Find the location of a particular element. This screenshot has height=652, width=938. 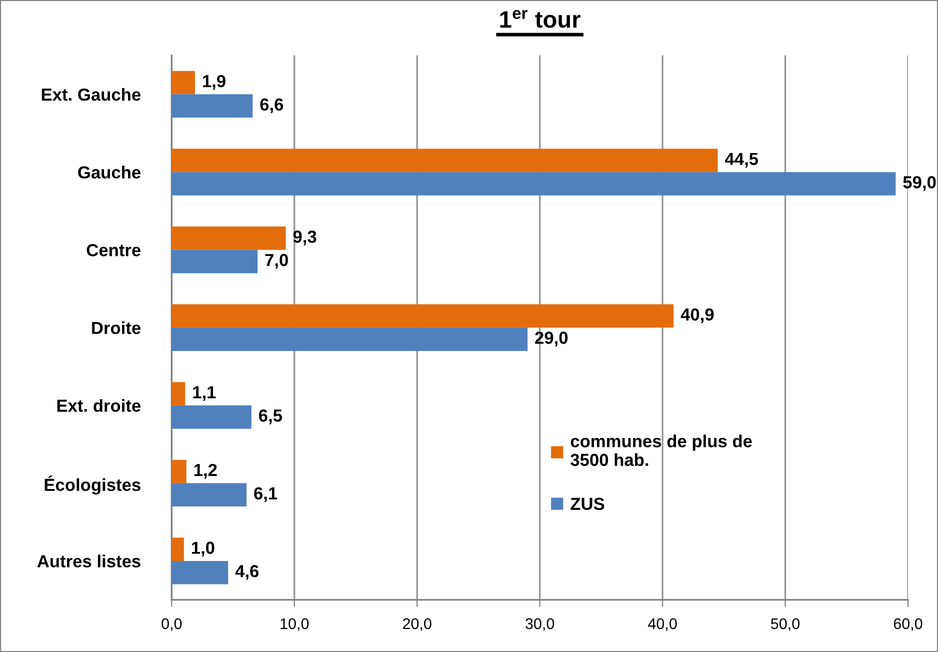

y-tick-label: Centre is located at coordinates (113, 250).